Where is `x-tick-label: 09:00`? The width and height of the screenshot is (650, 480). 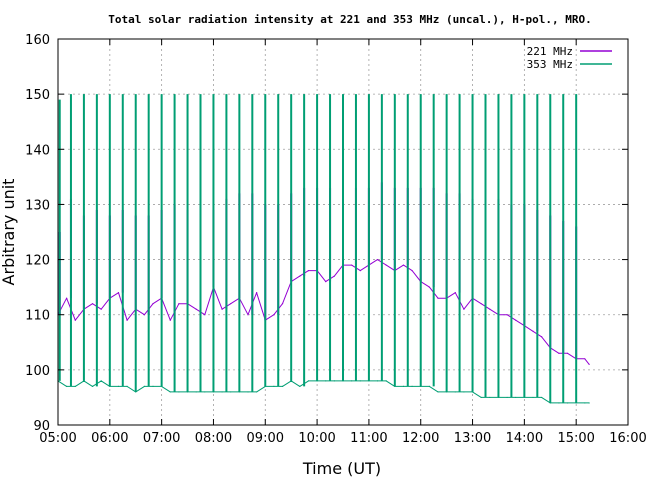 x-tick-label: 09:00 is located at coordinates (265, 438).